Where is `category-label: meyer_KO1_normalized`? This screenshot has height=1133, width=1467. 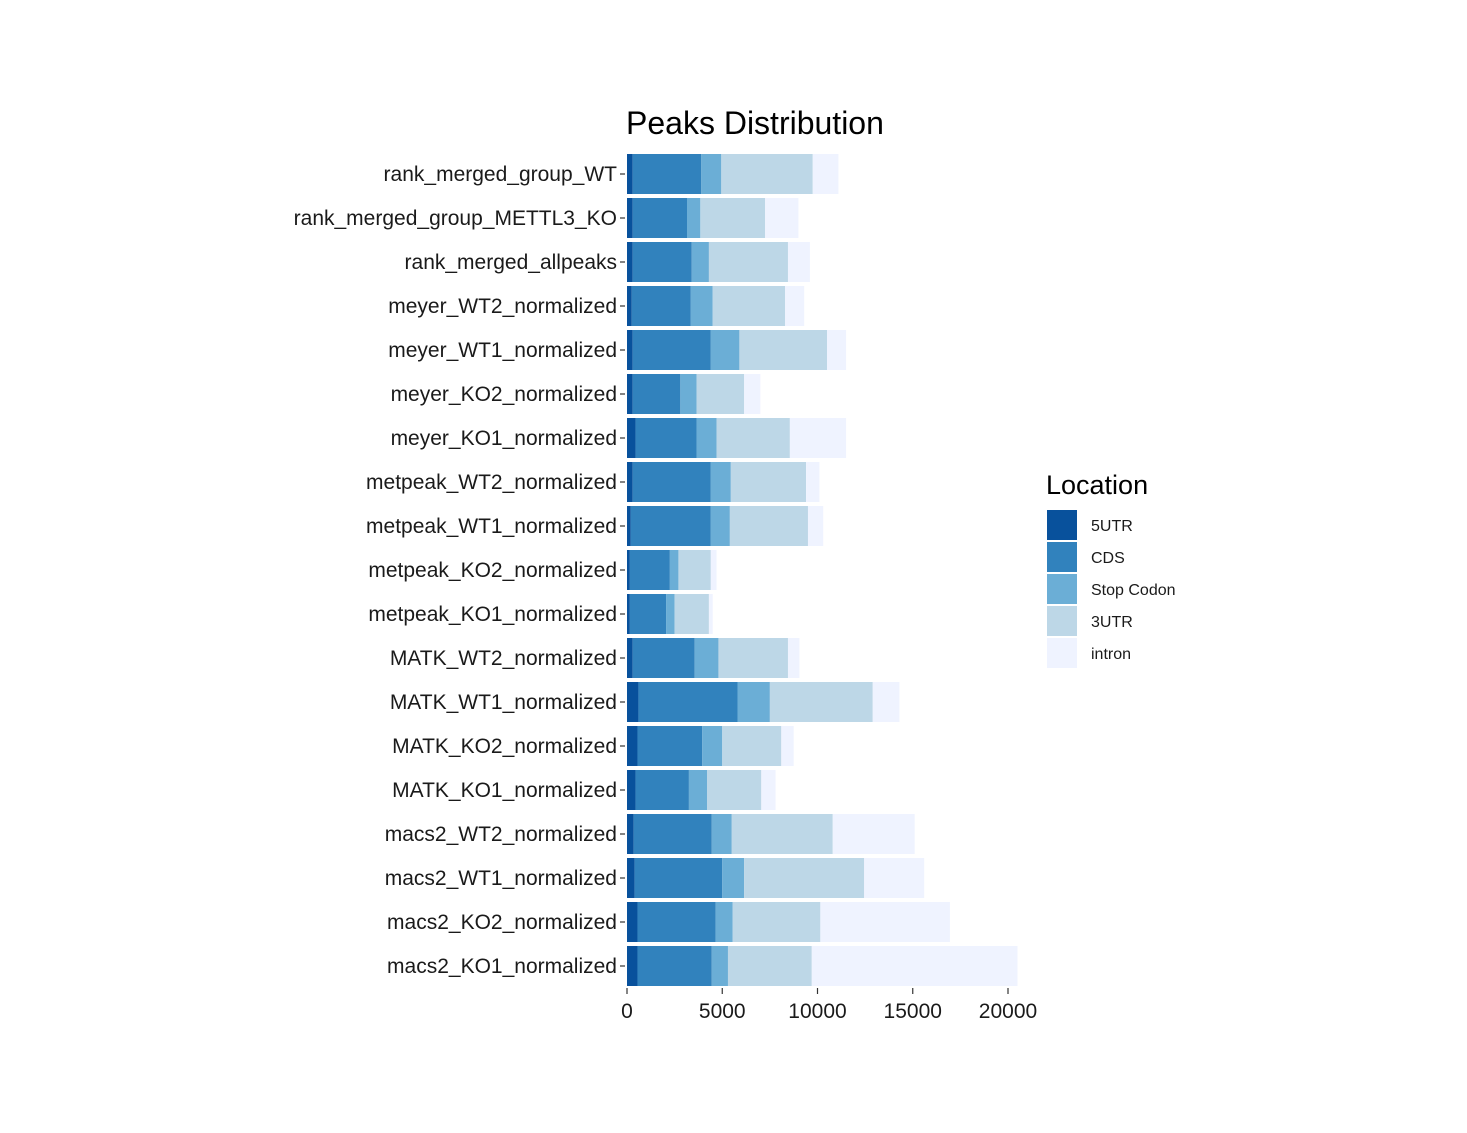
category-label: meyer_KO1_normalized is located at coordinates (504, 438).